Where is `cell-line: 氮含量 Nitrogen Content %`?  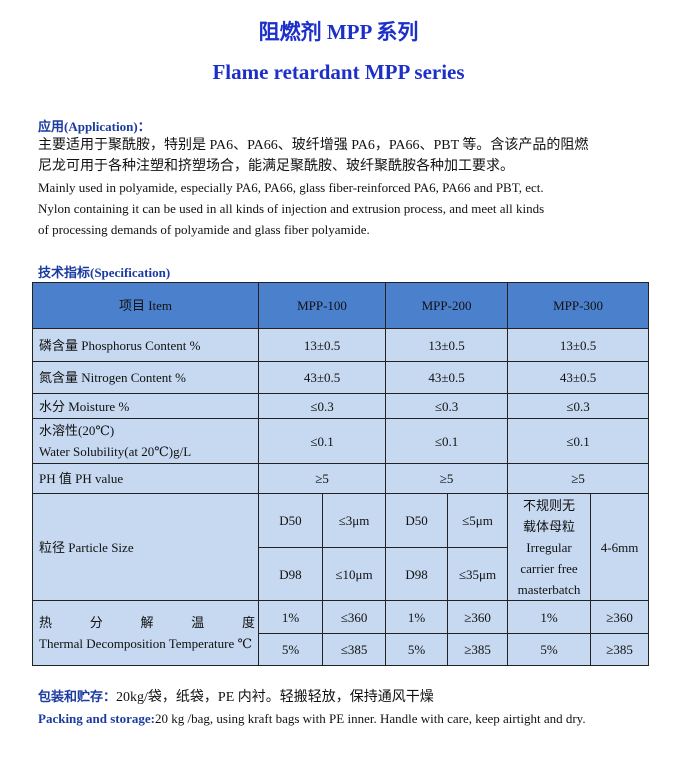 cell-line: 氮含量 Nitrogen Content % is located at coordinates (112, 377).